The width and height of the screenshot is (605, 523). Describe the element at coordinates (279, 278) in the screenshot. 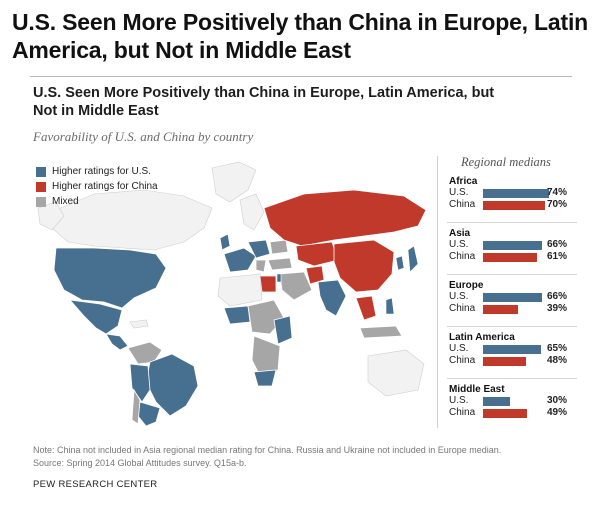

I see `israel-shape` at that location.